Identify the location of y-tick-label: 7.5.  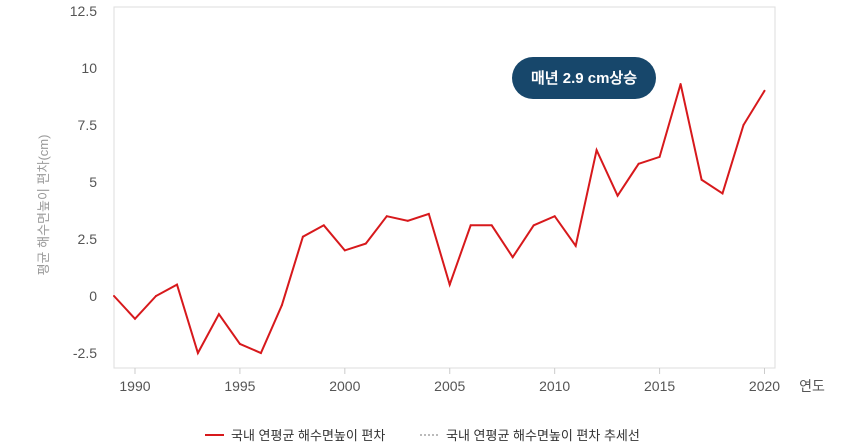
(88, 125).